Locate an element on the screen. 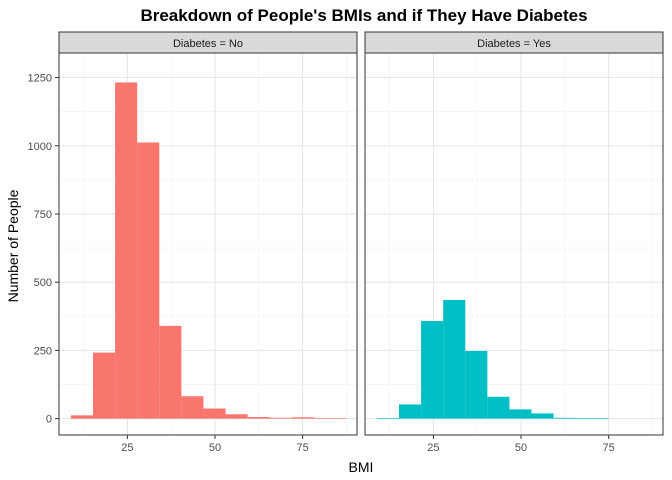  y-tick-label: 500 is located at coordinates (43, 283).